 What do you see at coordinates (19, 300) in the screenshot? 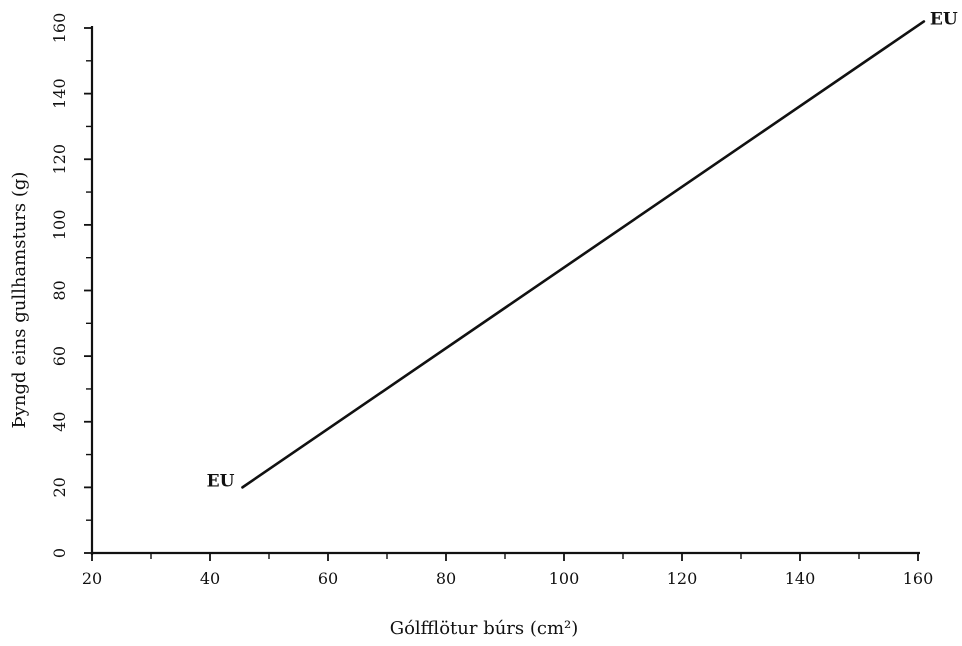
I see `y-axis-label: Þyngd eins gullhamsturs (g)` at bounding box center [19, 300].